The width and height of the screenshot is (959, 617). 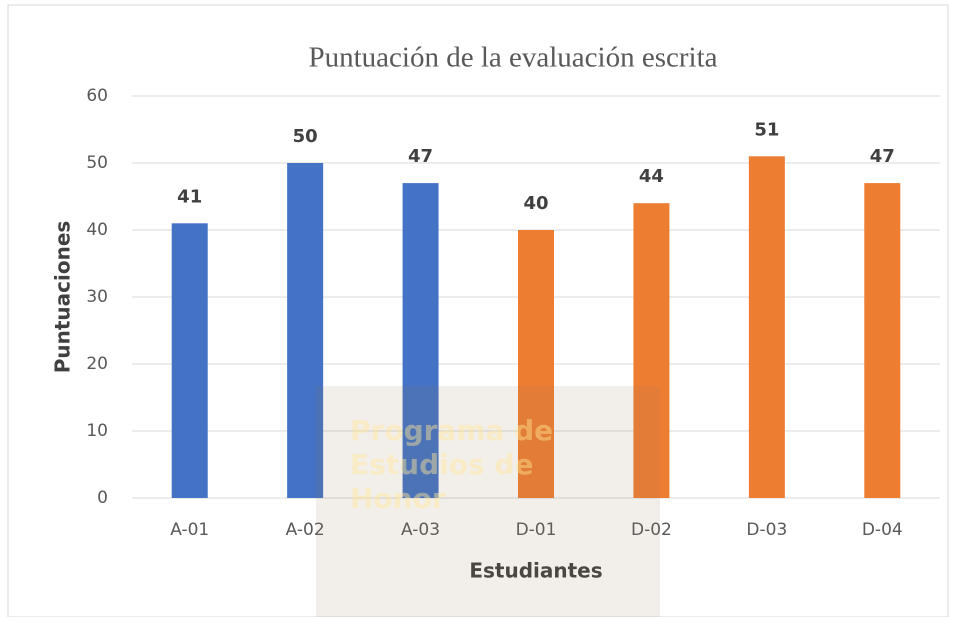 I want to click on x-tick-label: A-01, so click(x=189, y=530).